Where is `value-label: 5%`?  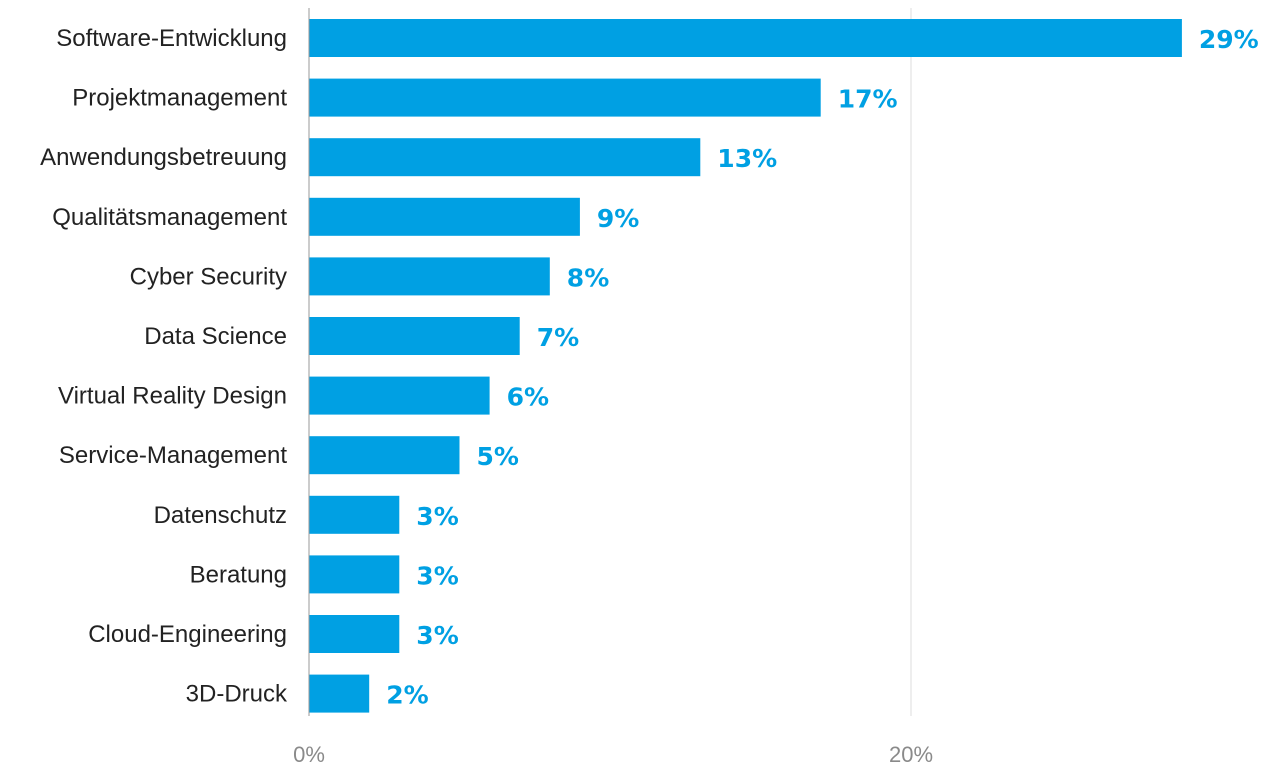
value-label: 5% is located at coordinates (498, 456).